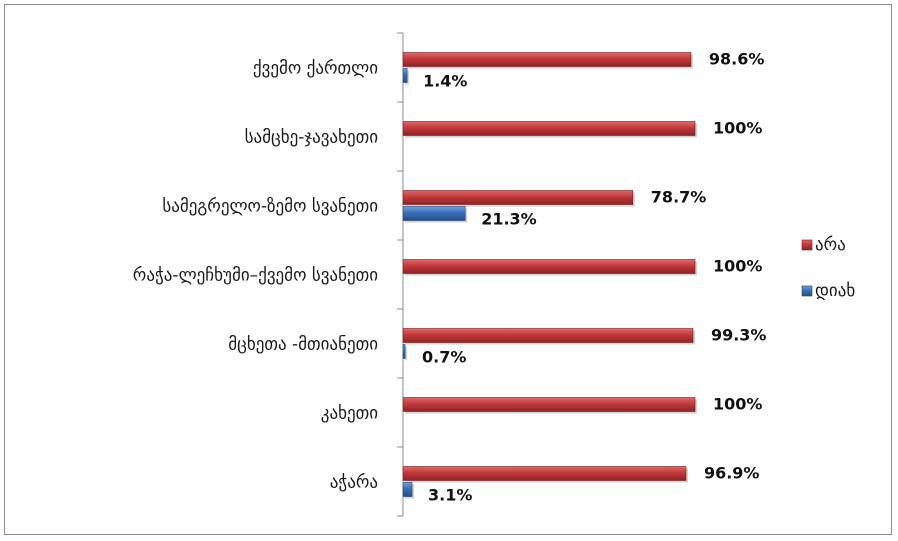 The height and width of the screenshot is (541, 898). Describe the element at coordinates (400, 274) in the screenshot. I see `category-axis` at that location.